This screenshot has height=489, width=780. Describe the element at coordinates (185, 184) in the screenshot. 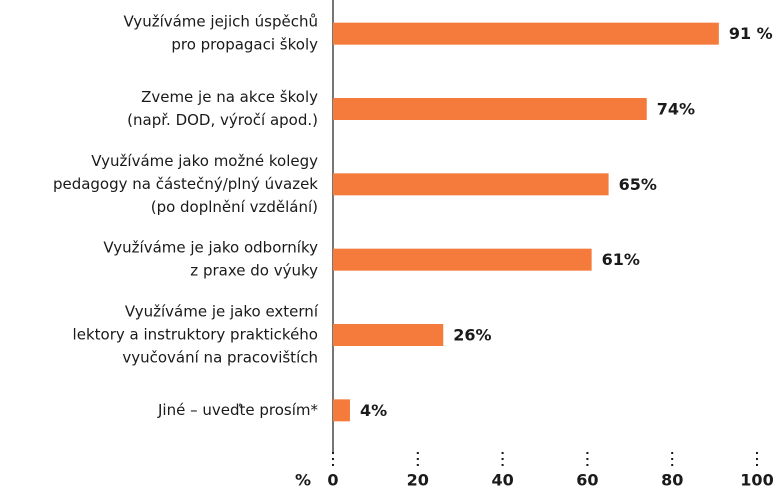

I see `category-label: pedagogy na částečný/plný úvazek` at that location.